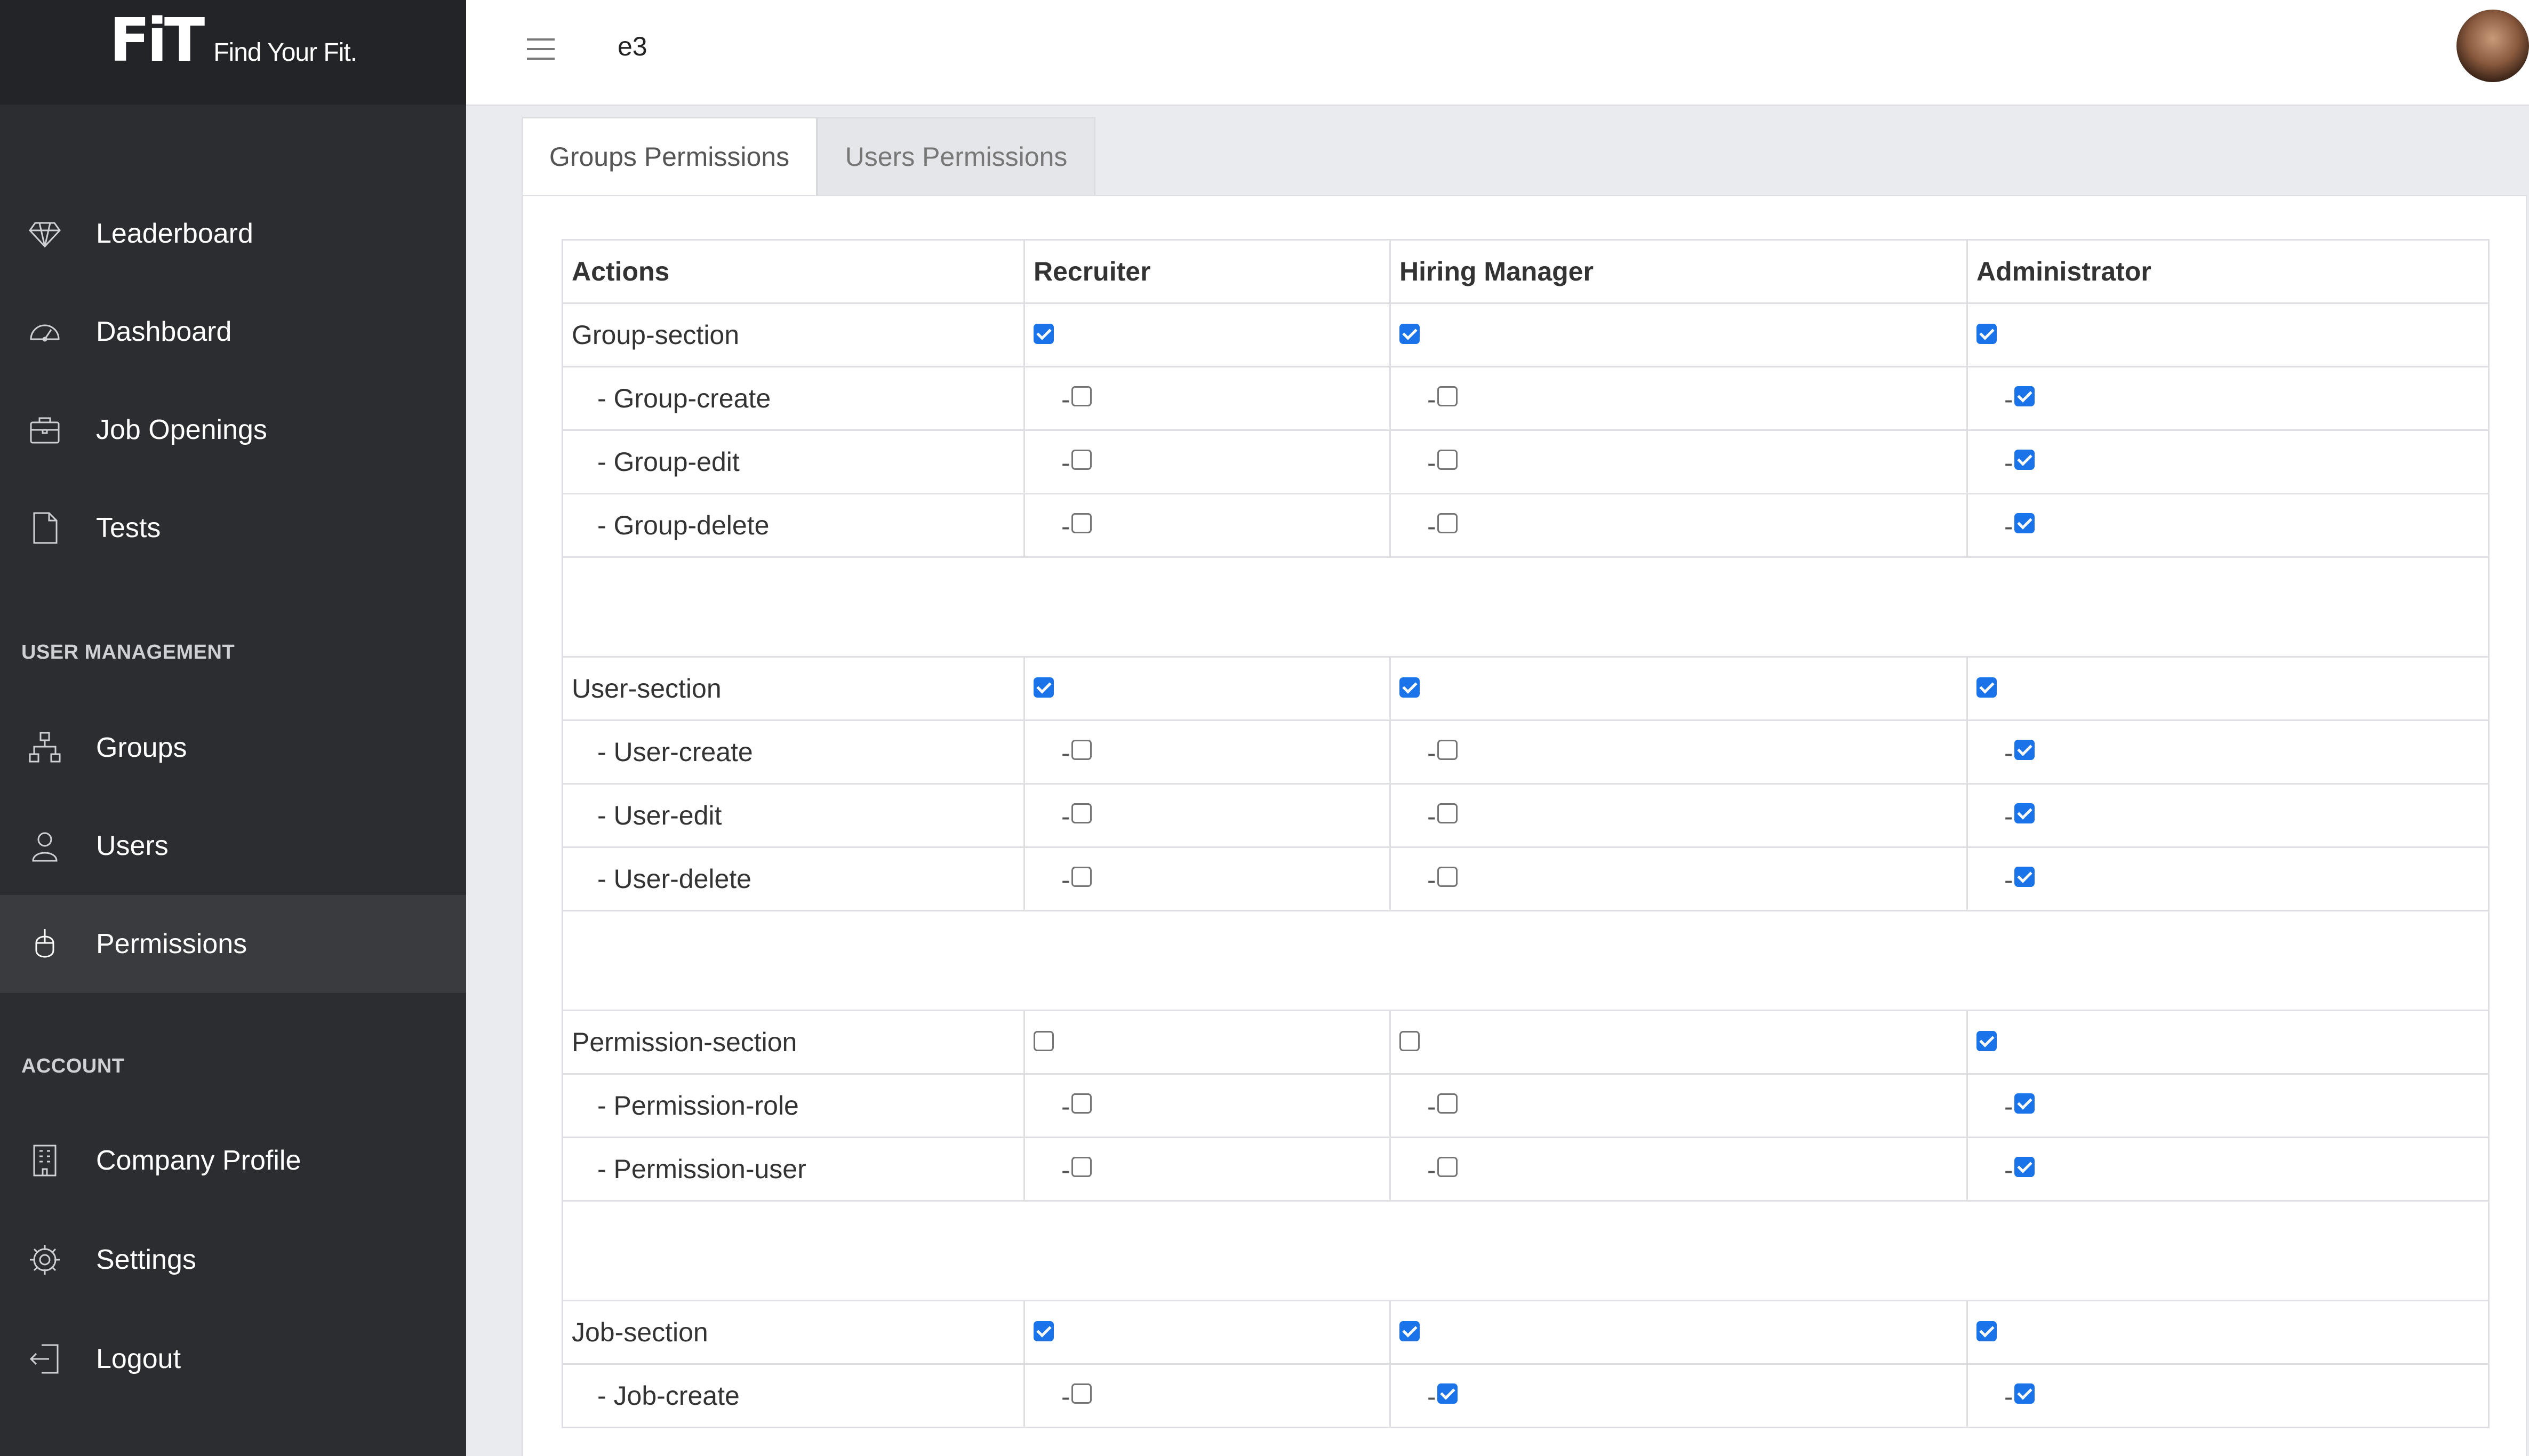 The image size is (2529, 1456). What do you see at coordinates (233, 1160) in the screenshot?
I see `sidebar-item-company-profile: Company Profile` at bounding box center [233, 1160].